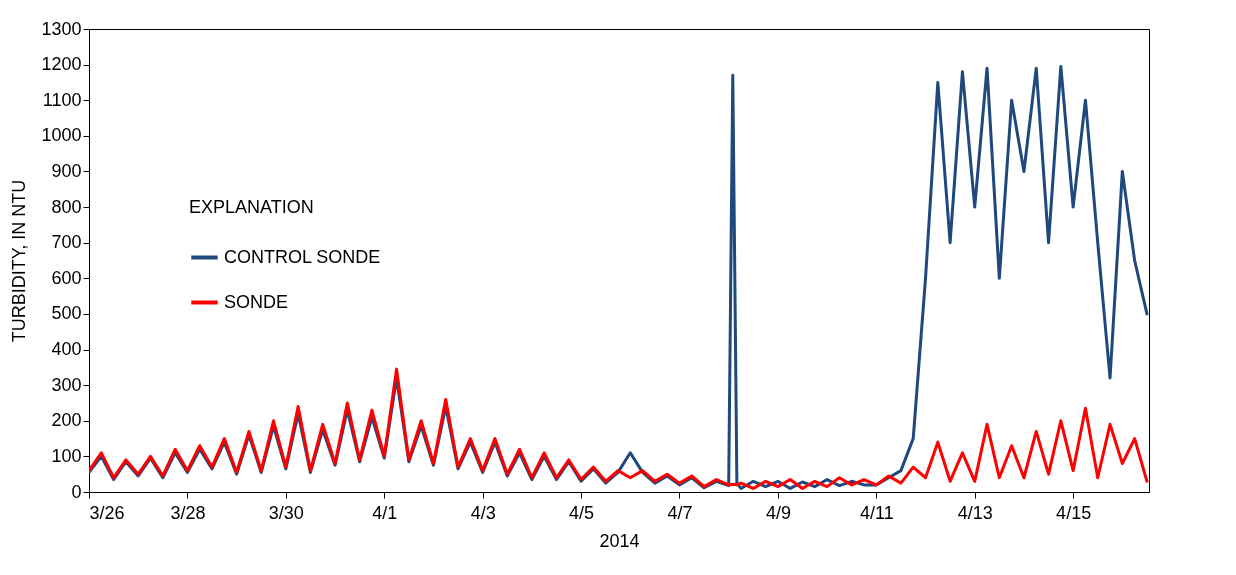 Image resolution: width=1236 pixels, height=575 pixels. Describe the element at coordinates (975, 512) in the screenshot. I see `x-tick-label: 4/13` at that location.